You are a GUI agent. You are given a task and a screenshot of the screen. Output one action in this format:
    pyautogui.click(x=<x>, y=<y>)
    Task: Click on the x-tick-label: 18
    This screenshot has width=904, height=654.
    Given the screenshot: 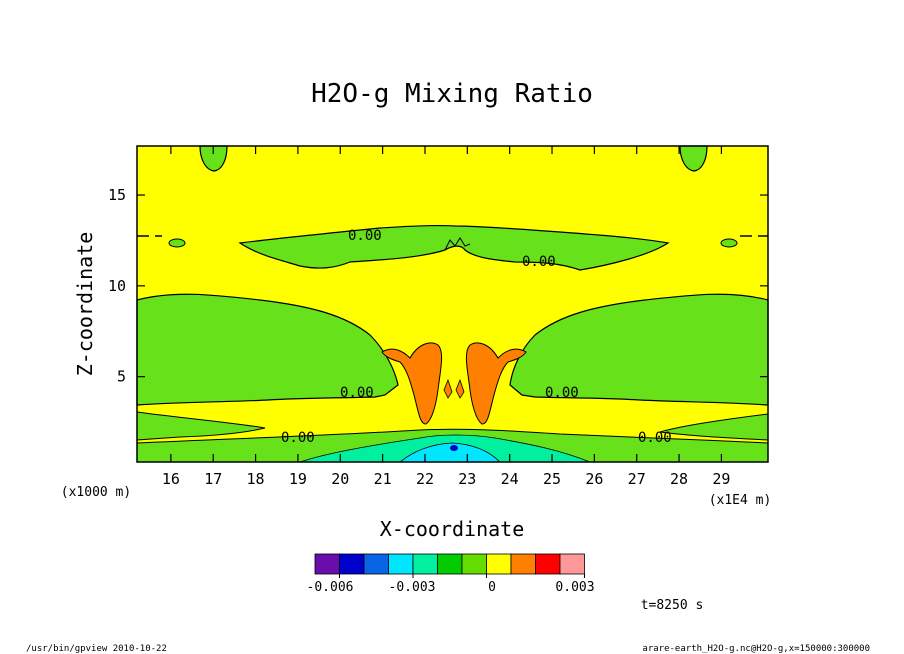 What is the action you would take?
    pyautogui.click(x=256, y=479)
    